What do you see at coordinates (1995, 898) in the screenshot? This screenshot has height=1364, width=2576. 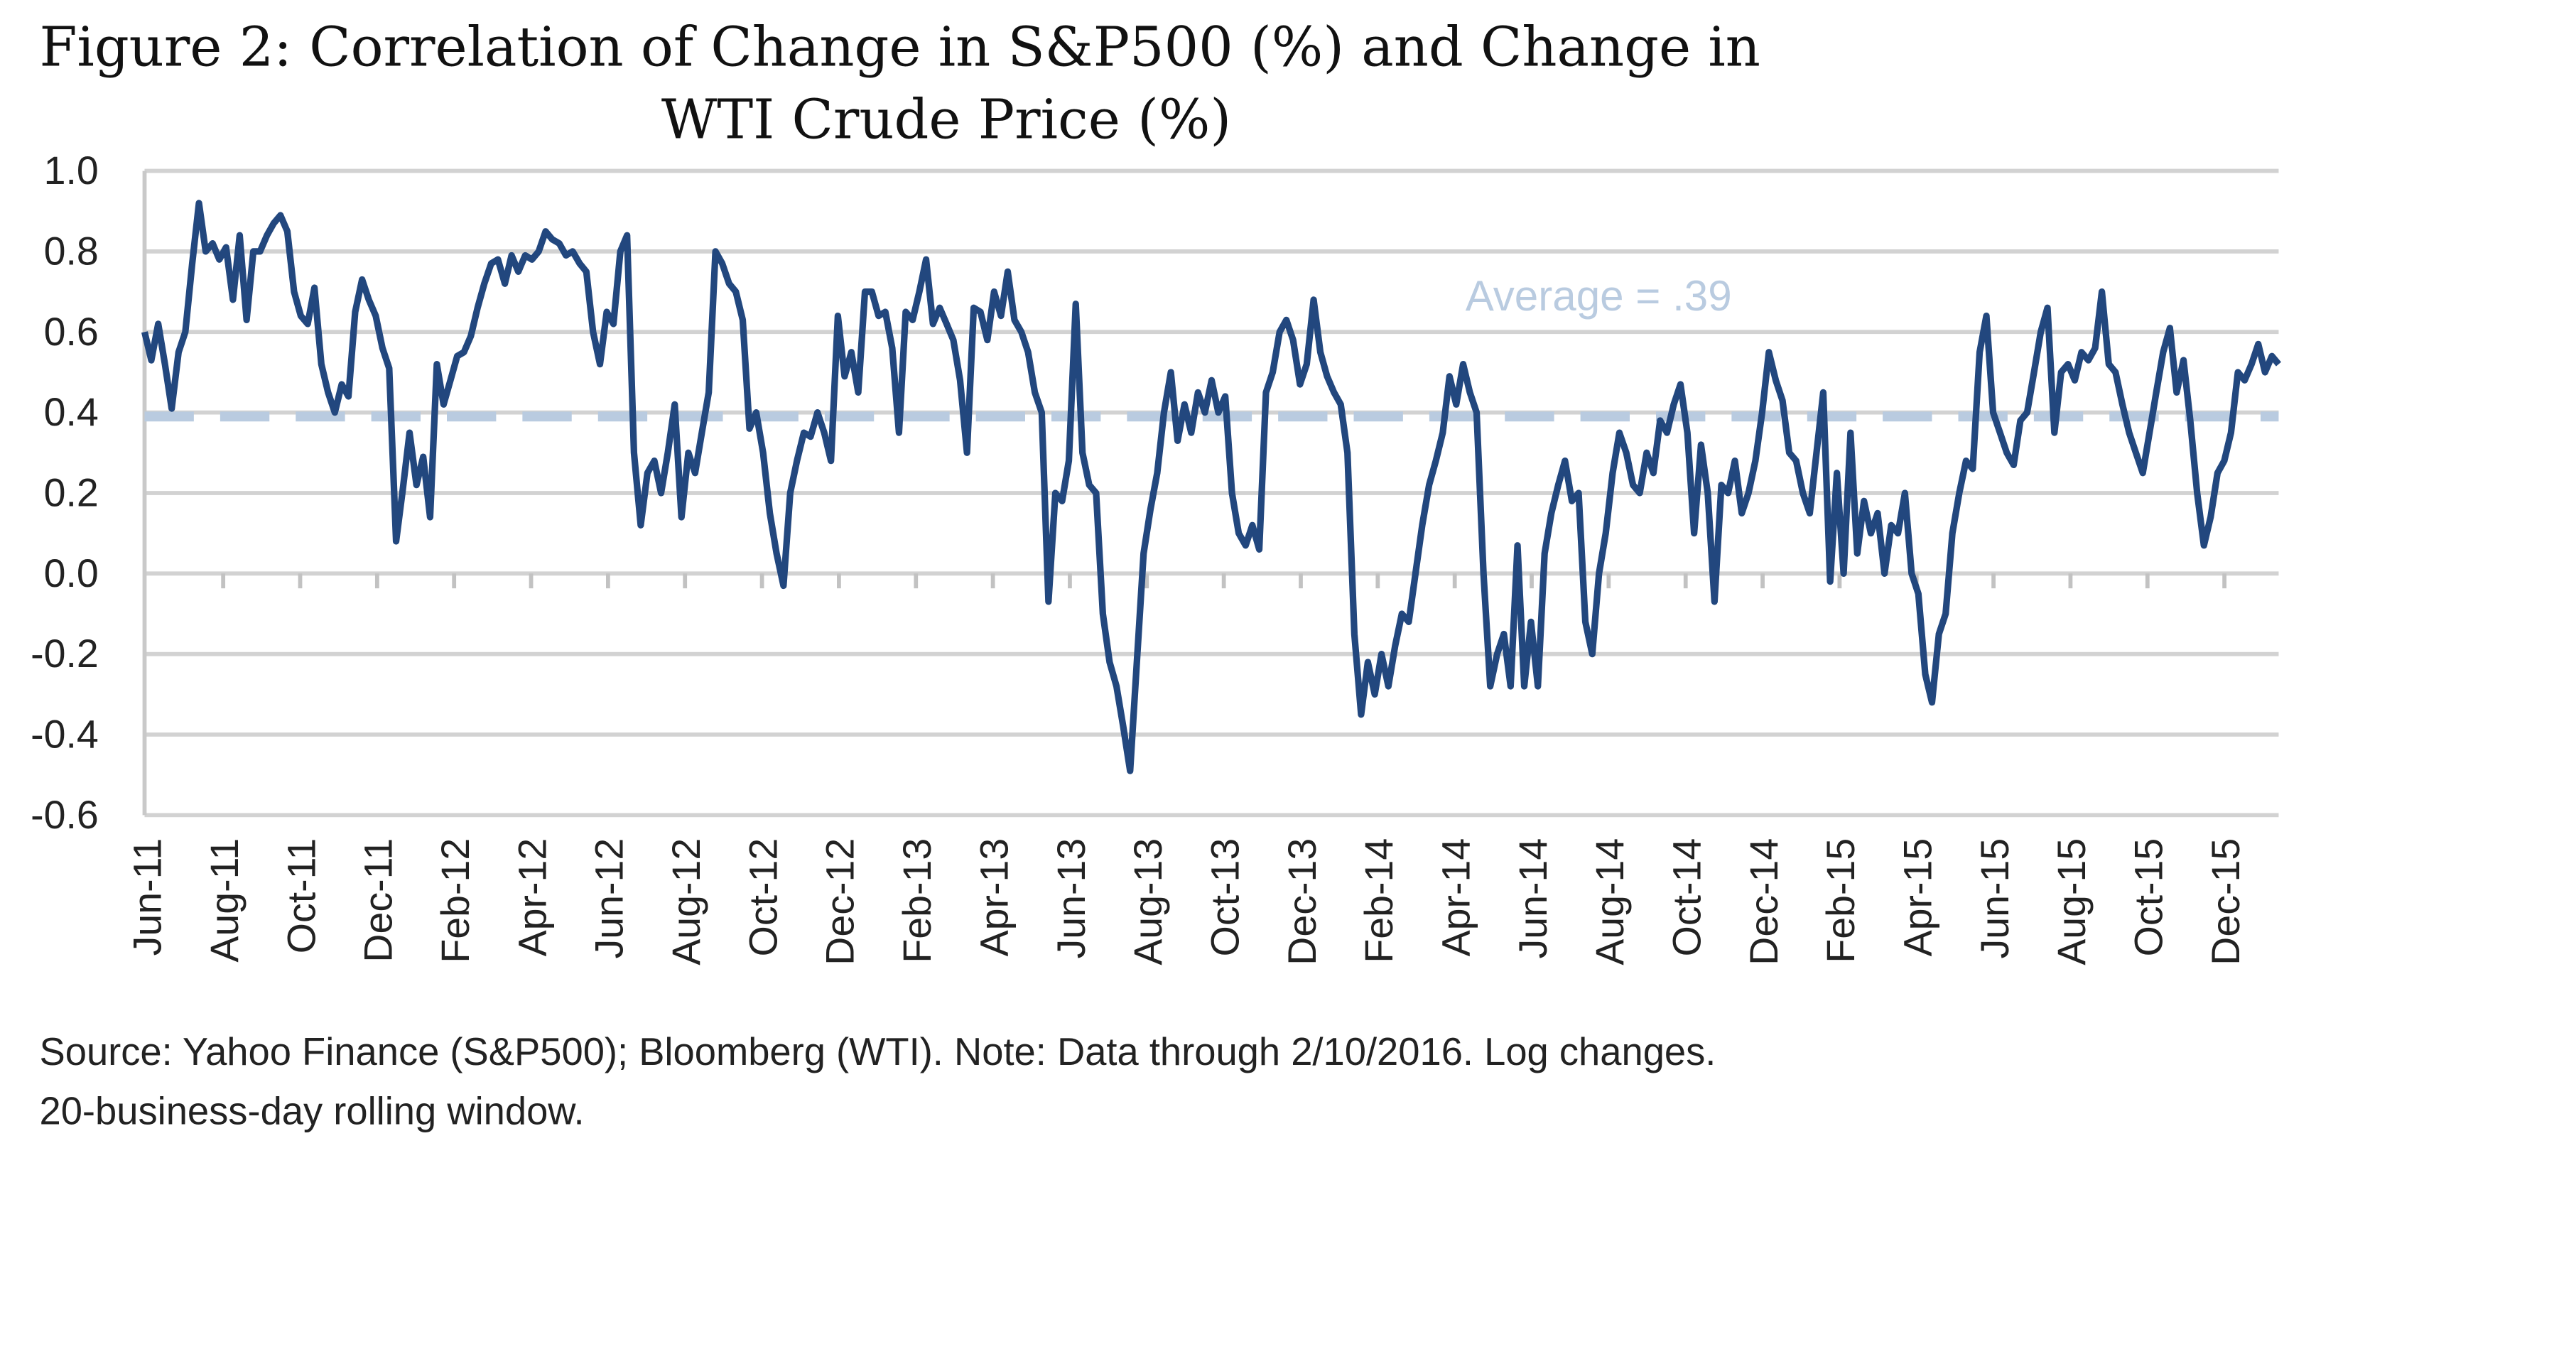 I see `x-tick-label: Jun-15` at bounding box center [1995, 898].